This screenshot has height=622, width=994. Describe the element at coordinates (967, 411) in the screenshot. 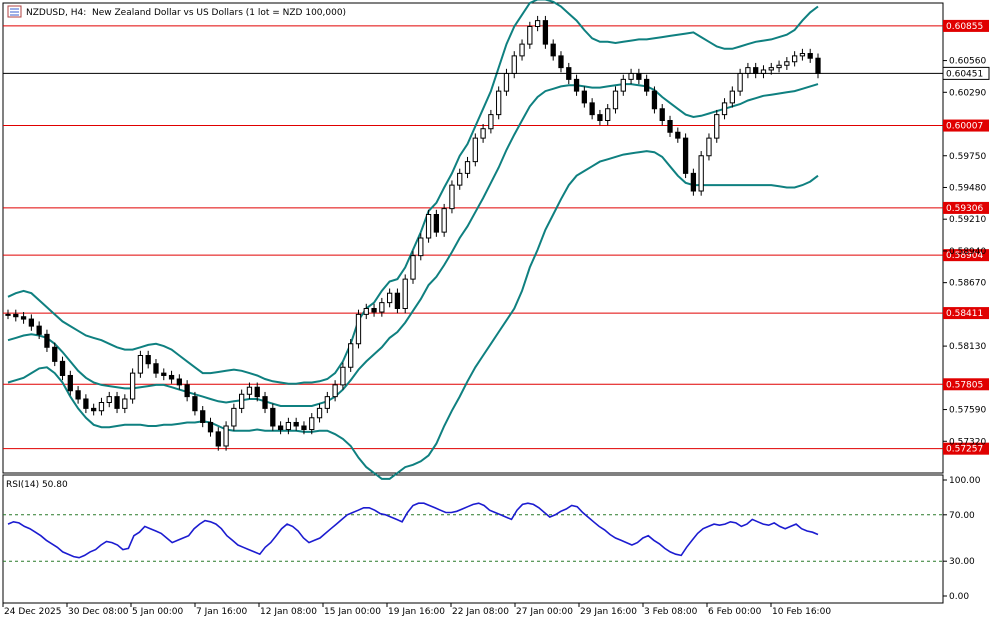

I see `price-tick-label: 0.57590` at that location.